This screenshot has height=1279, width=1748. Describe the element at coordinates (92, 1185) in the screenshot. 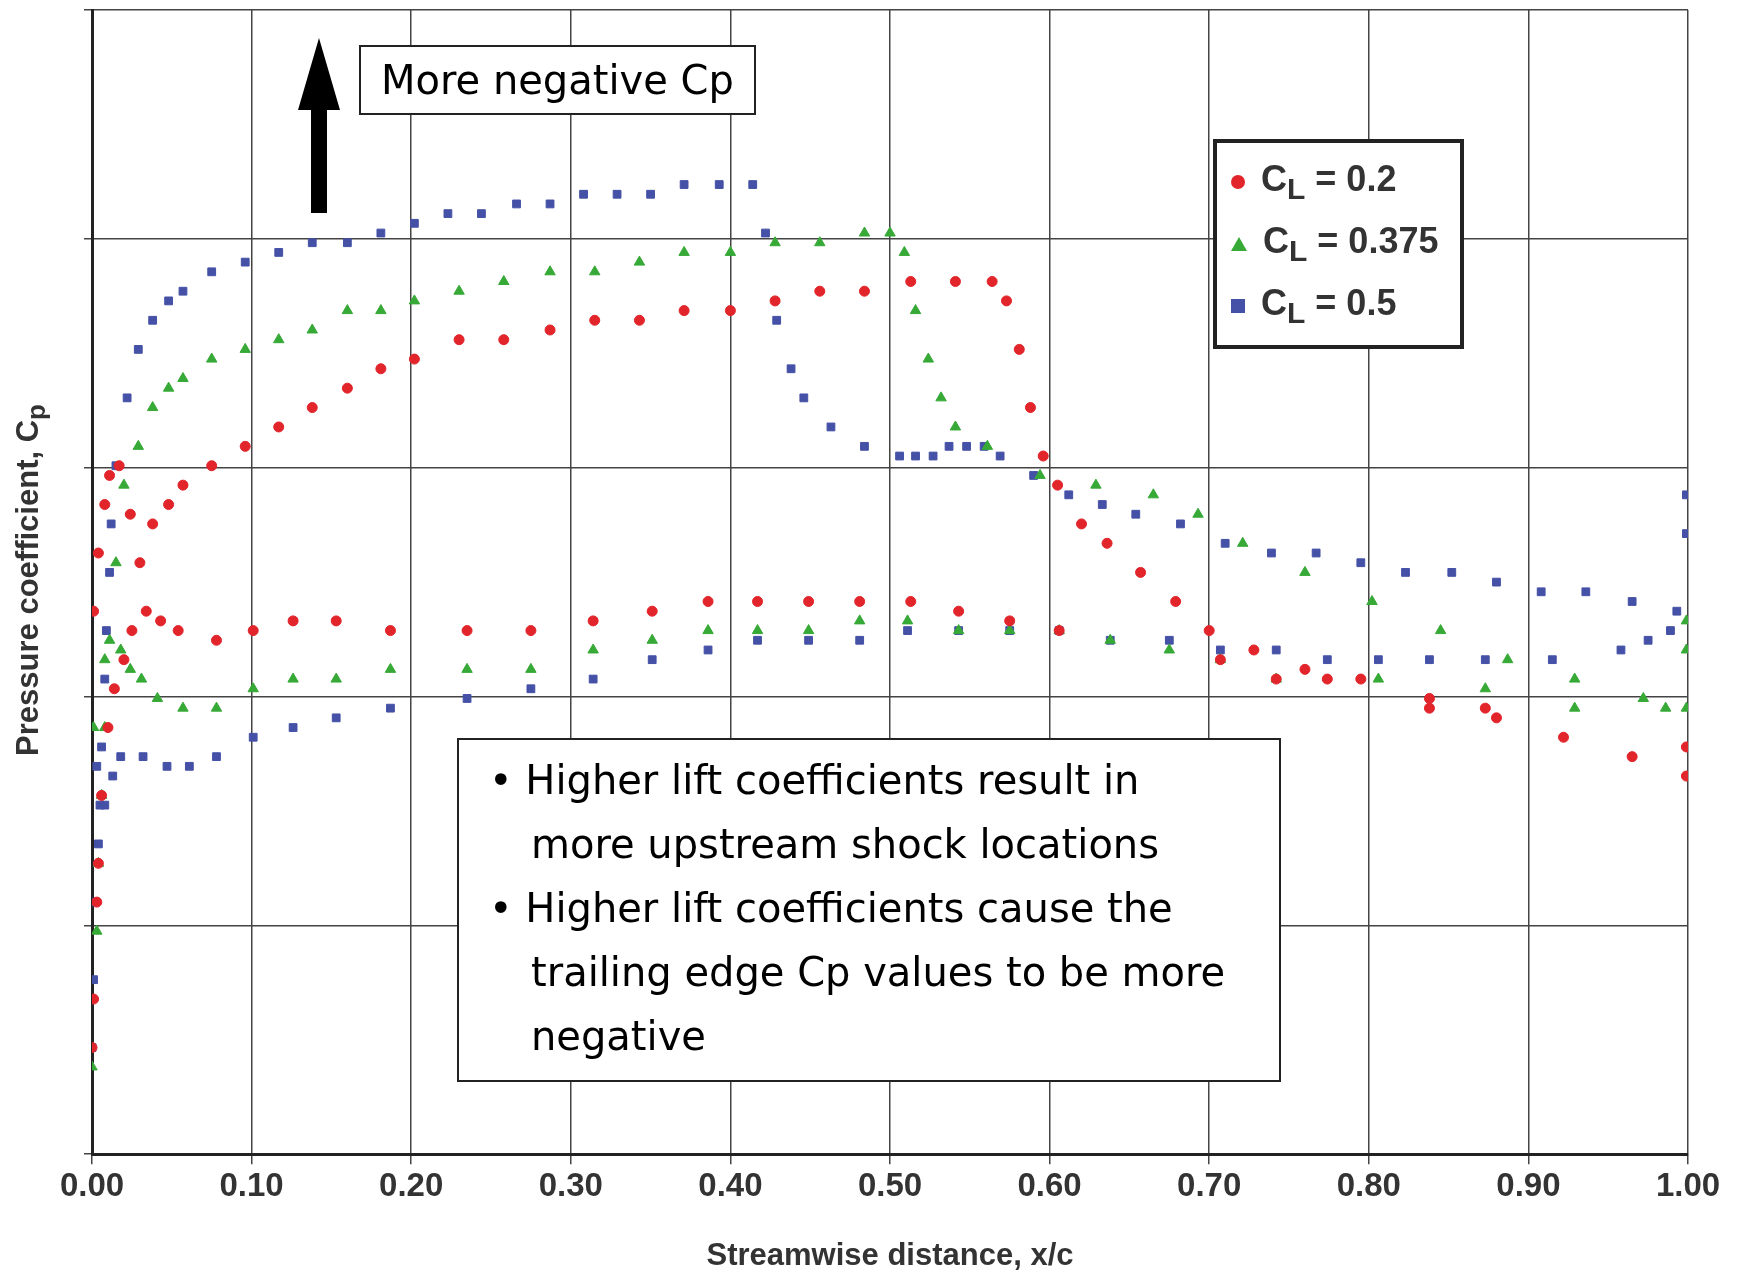

I see `x-tick-label: 0.00` at that location.